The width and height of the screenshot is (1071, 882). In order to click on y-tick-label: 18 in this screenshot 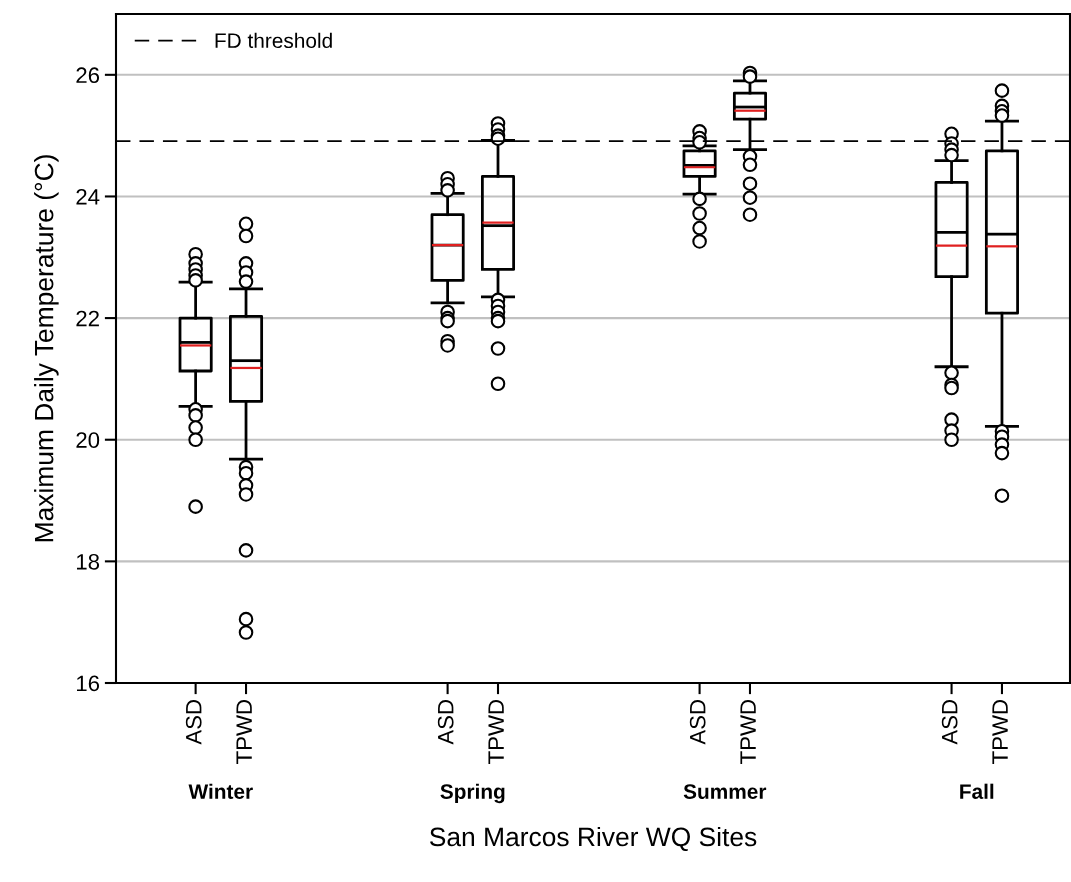, I will do `click(88, 561)`.